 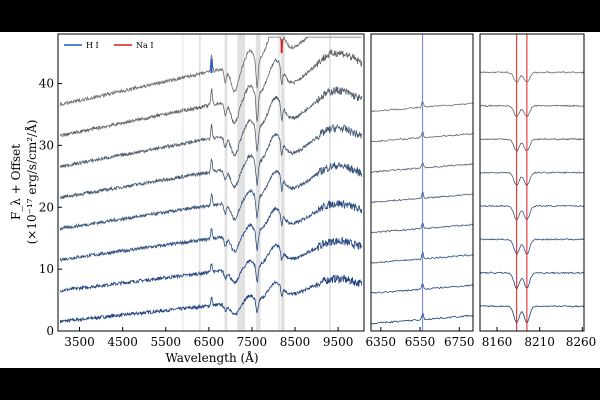 What do you see at coordinates (50, 331) in the screenshot?
I see `y-tick-label: 0` at bounding box center [50, 331].